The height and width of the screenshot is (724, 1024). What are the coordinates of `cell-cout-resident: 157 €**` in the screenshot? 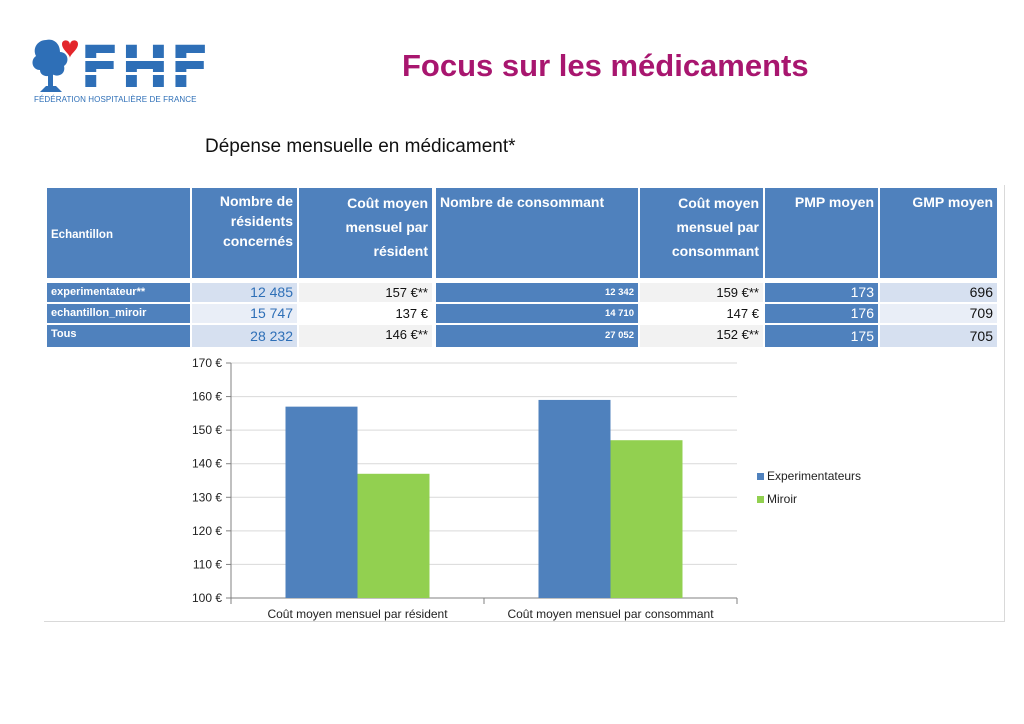 It's located at (365, 292).